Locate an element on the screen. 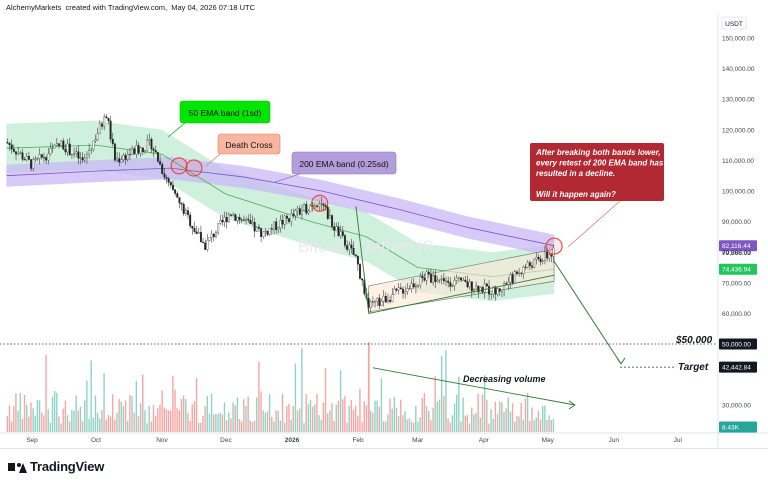 This screenshot has height=484, width=768. y-tick-label: 140,000.00 is located at coordinates (738, 69).